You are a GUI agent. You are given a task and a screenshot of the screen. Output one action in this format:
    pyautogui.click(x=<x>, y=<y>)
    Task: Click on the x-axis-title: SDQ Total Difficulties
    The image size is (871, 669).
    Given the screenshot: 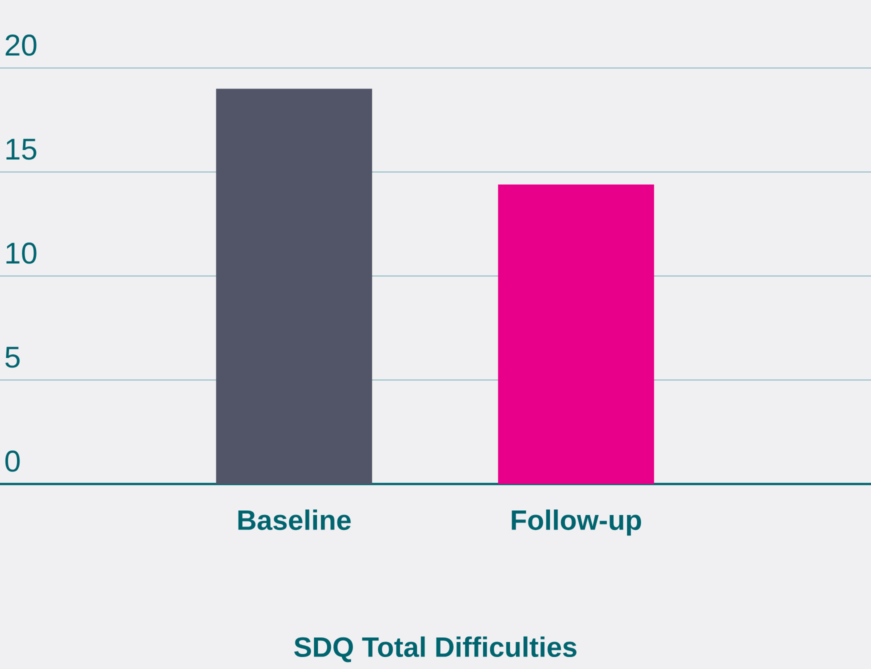 What is the action you would take?
    pyautogui.click(x=435, y=649)
    